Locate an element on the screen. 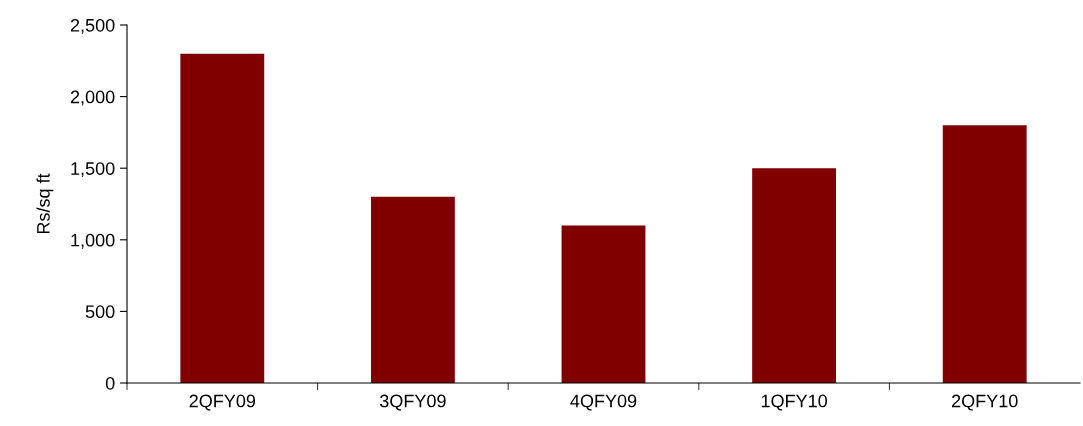 Image resolution: width=1083 pixels, height=426 pixels. x-tick-label: 3QFY09 is located at coordinates (412, 402).